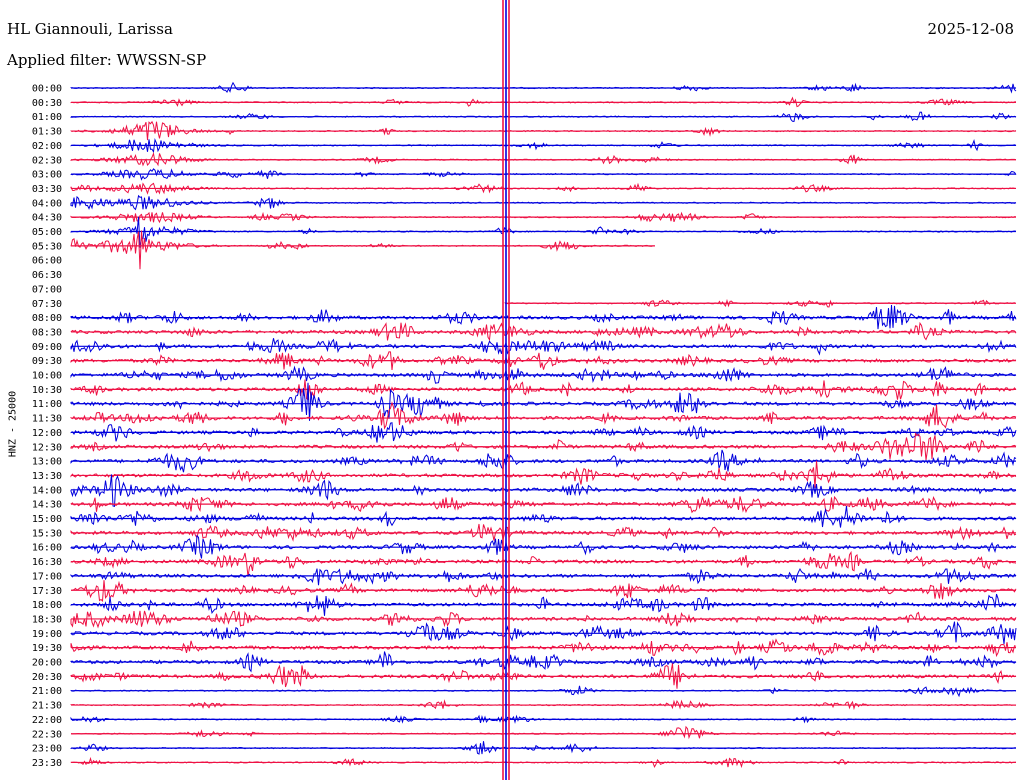 The height and width of the screenshot is (780, 1024). What do you see at coordinates (47, 634) in the screenshot?
I see `time-label: 19:00` at bounding box center [47, 634].